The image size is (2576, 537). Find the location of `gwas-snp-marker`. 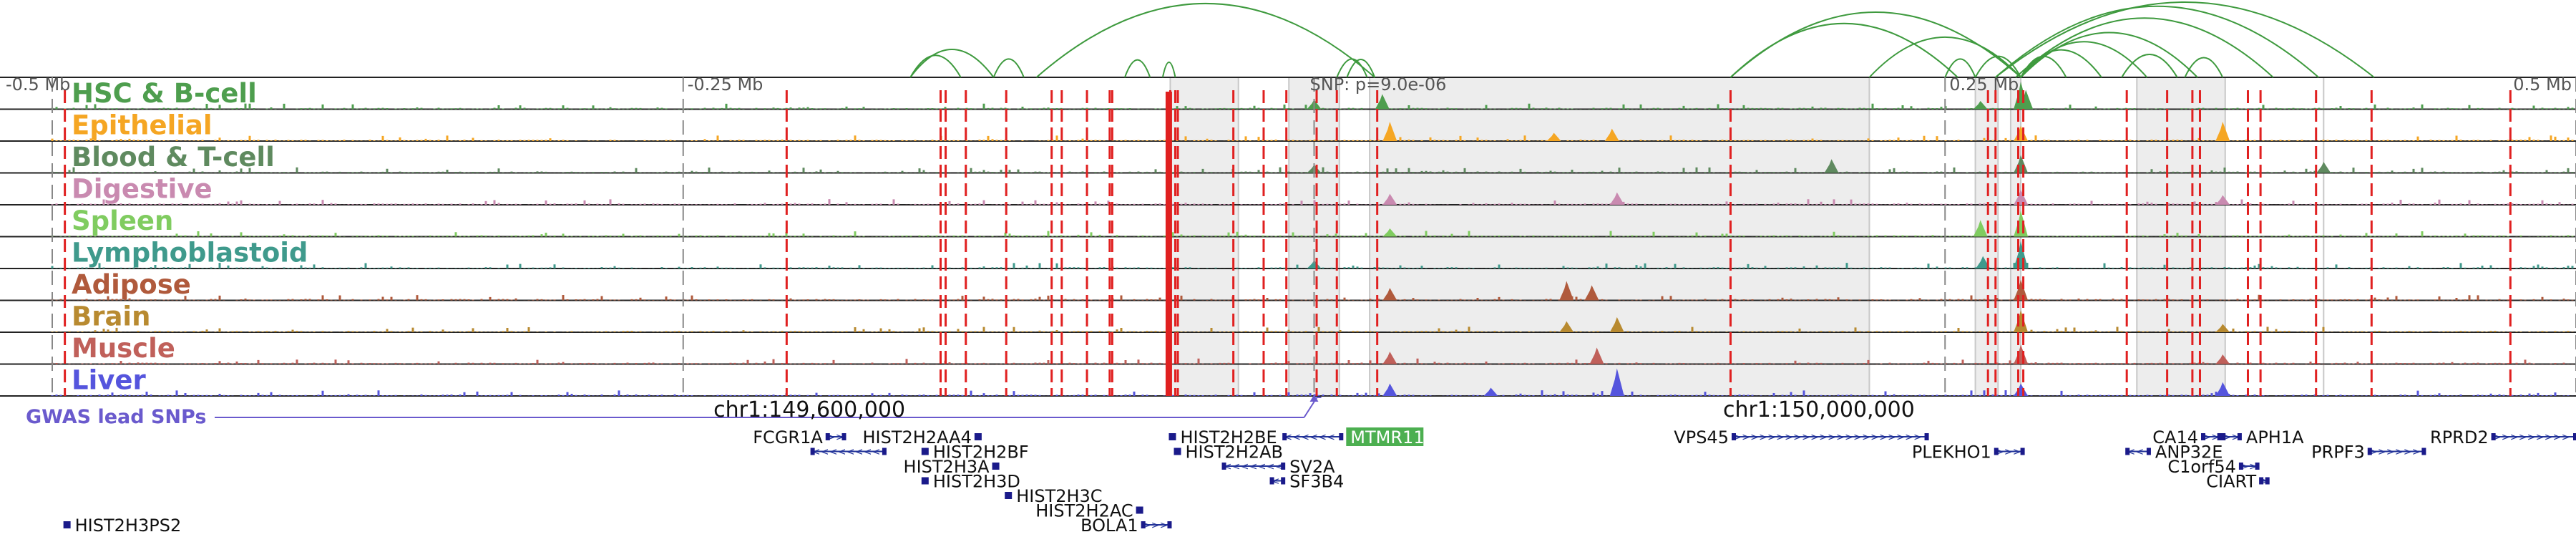

gwas-snp-marker is located at coordinates (1314, 398).